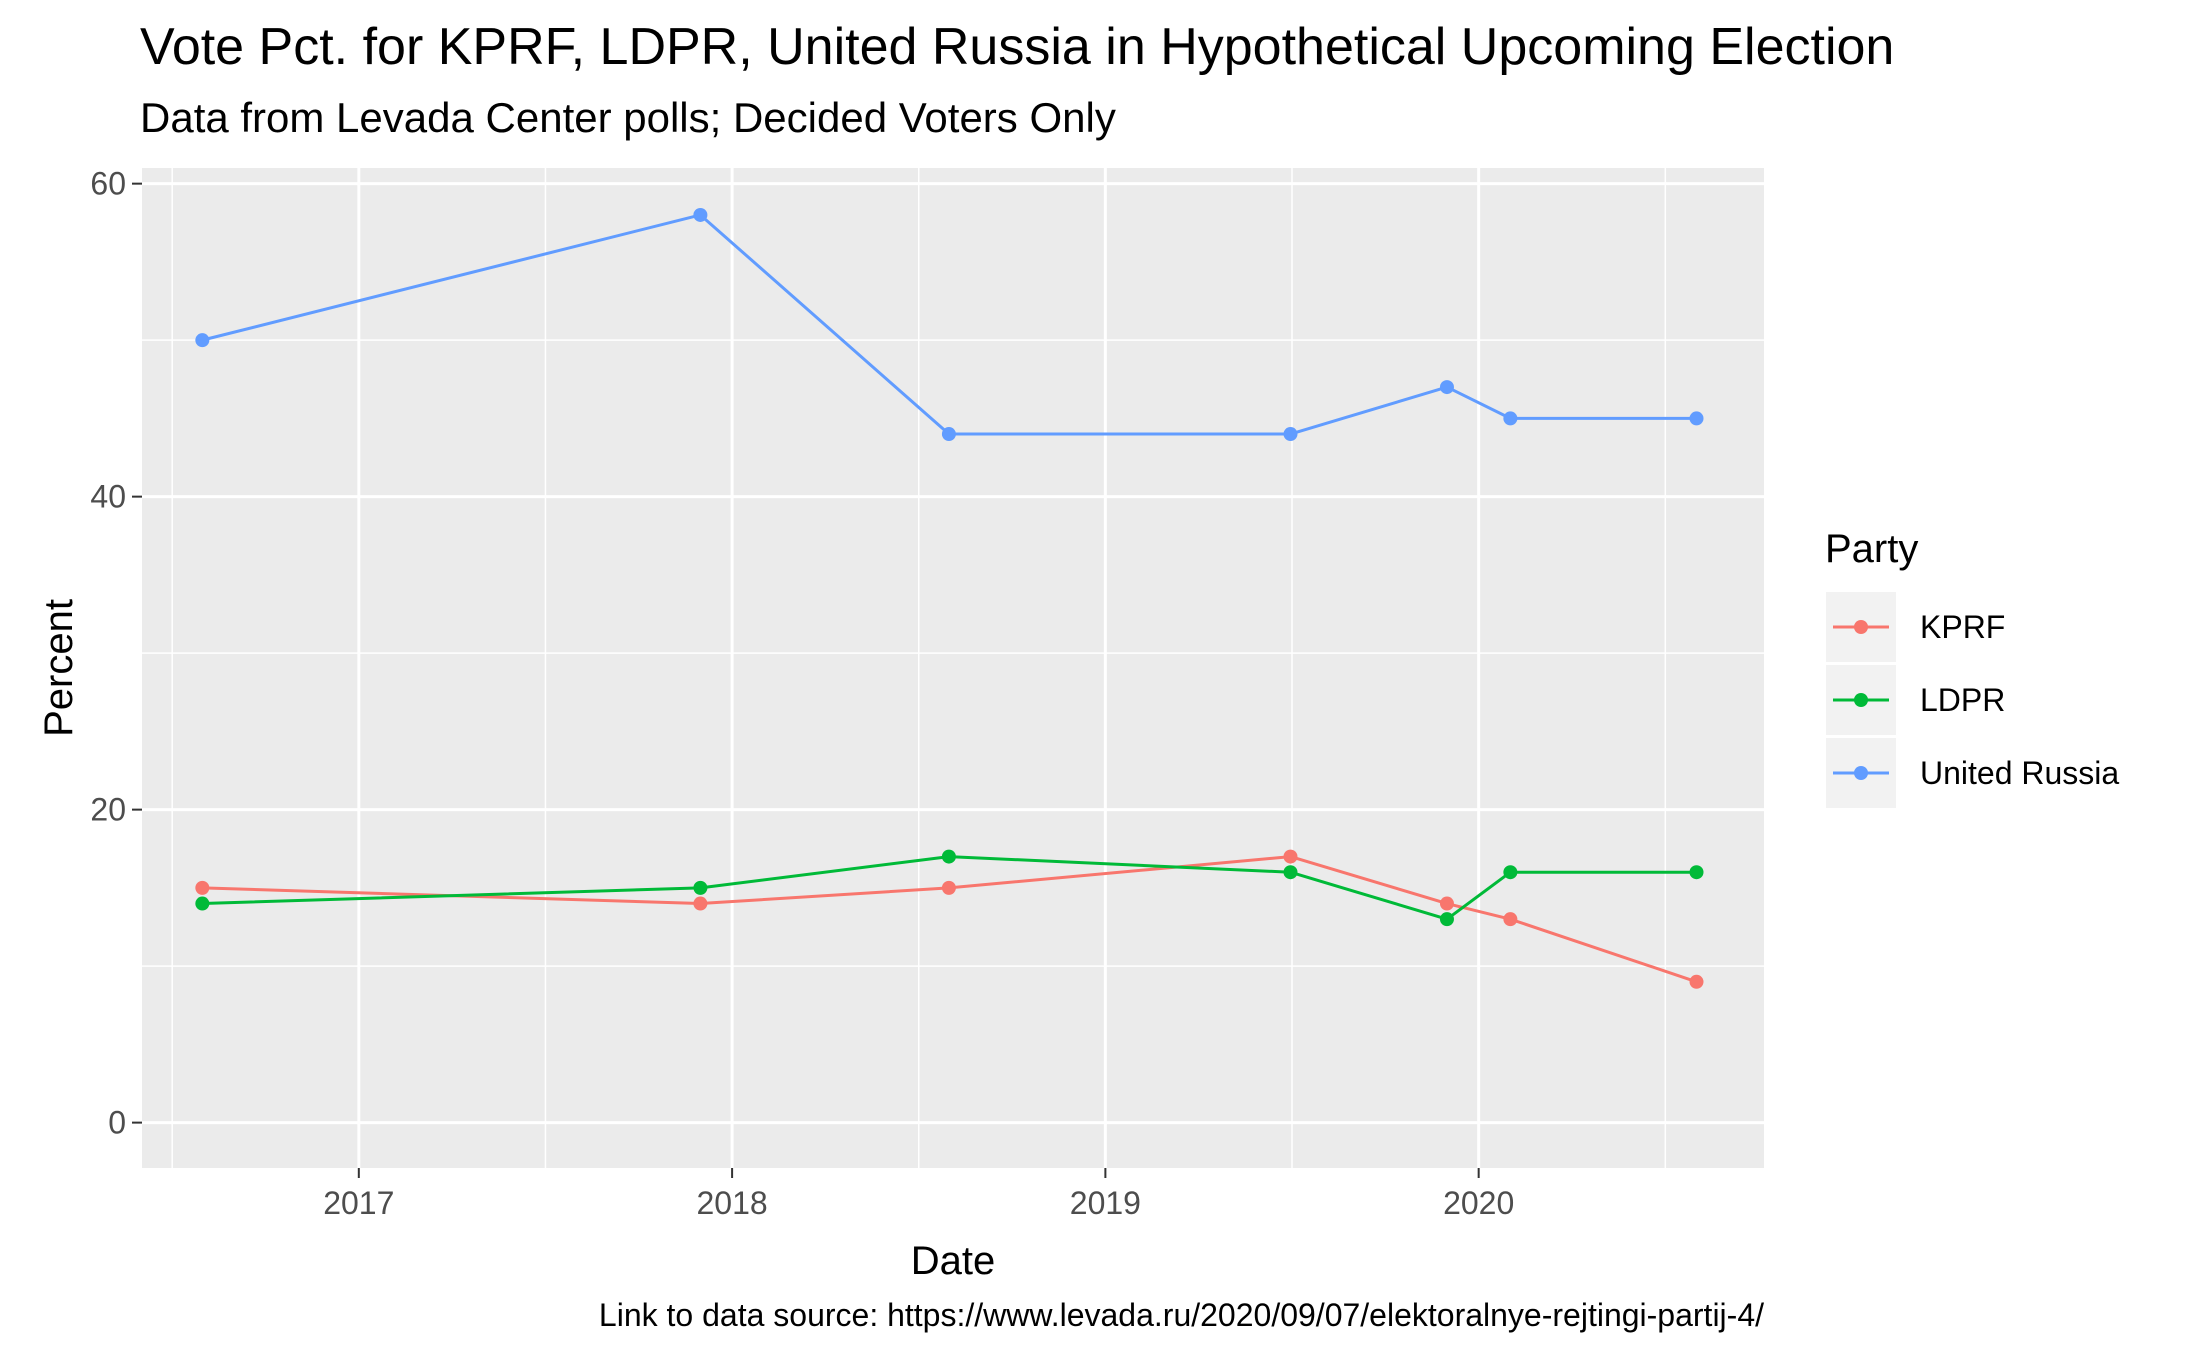 This screenshot has width=2187, height=1350. What do you see at coordinates (1478, 1203) in the screenshot?
I see `x-tick-label: 2020` at bounding box center [1478, 1203].